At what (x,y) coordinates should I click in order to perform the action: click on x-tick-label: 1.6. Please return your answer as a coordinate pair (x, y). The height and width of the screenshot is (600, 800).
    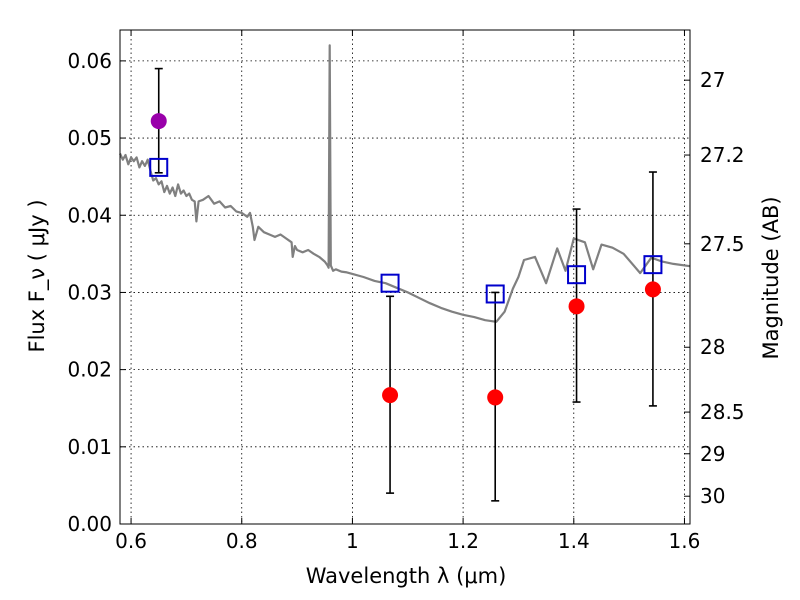
    Looking at the image, I should click on (685, 541).